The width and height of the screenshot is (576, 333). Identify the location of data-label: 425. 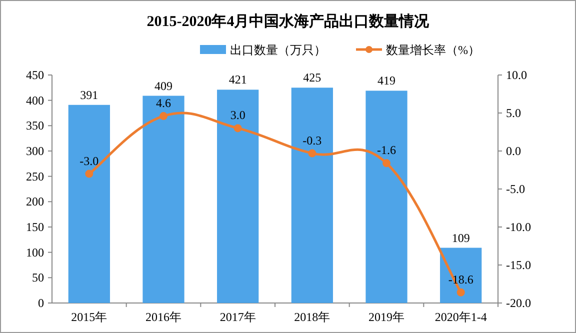
(312, 77).